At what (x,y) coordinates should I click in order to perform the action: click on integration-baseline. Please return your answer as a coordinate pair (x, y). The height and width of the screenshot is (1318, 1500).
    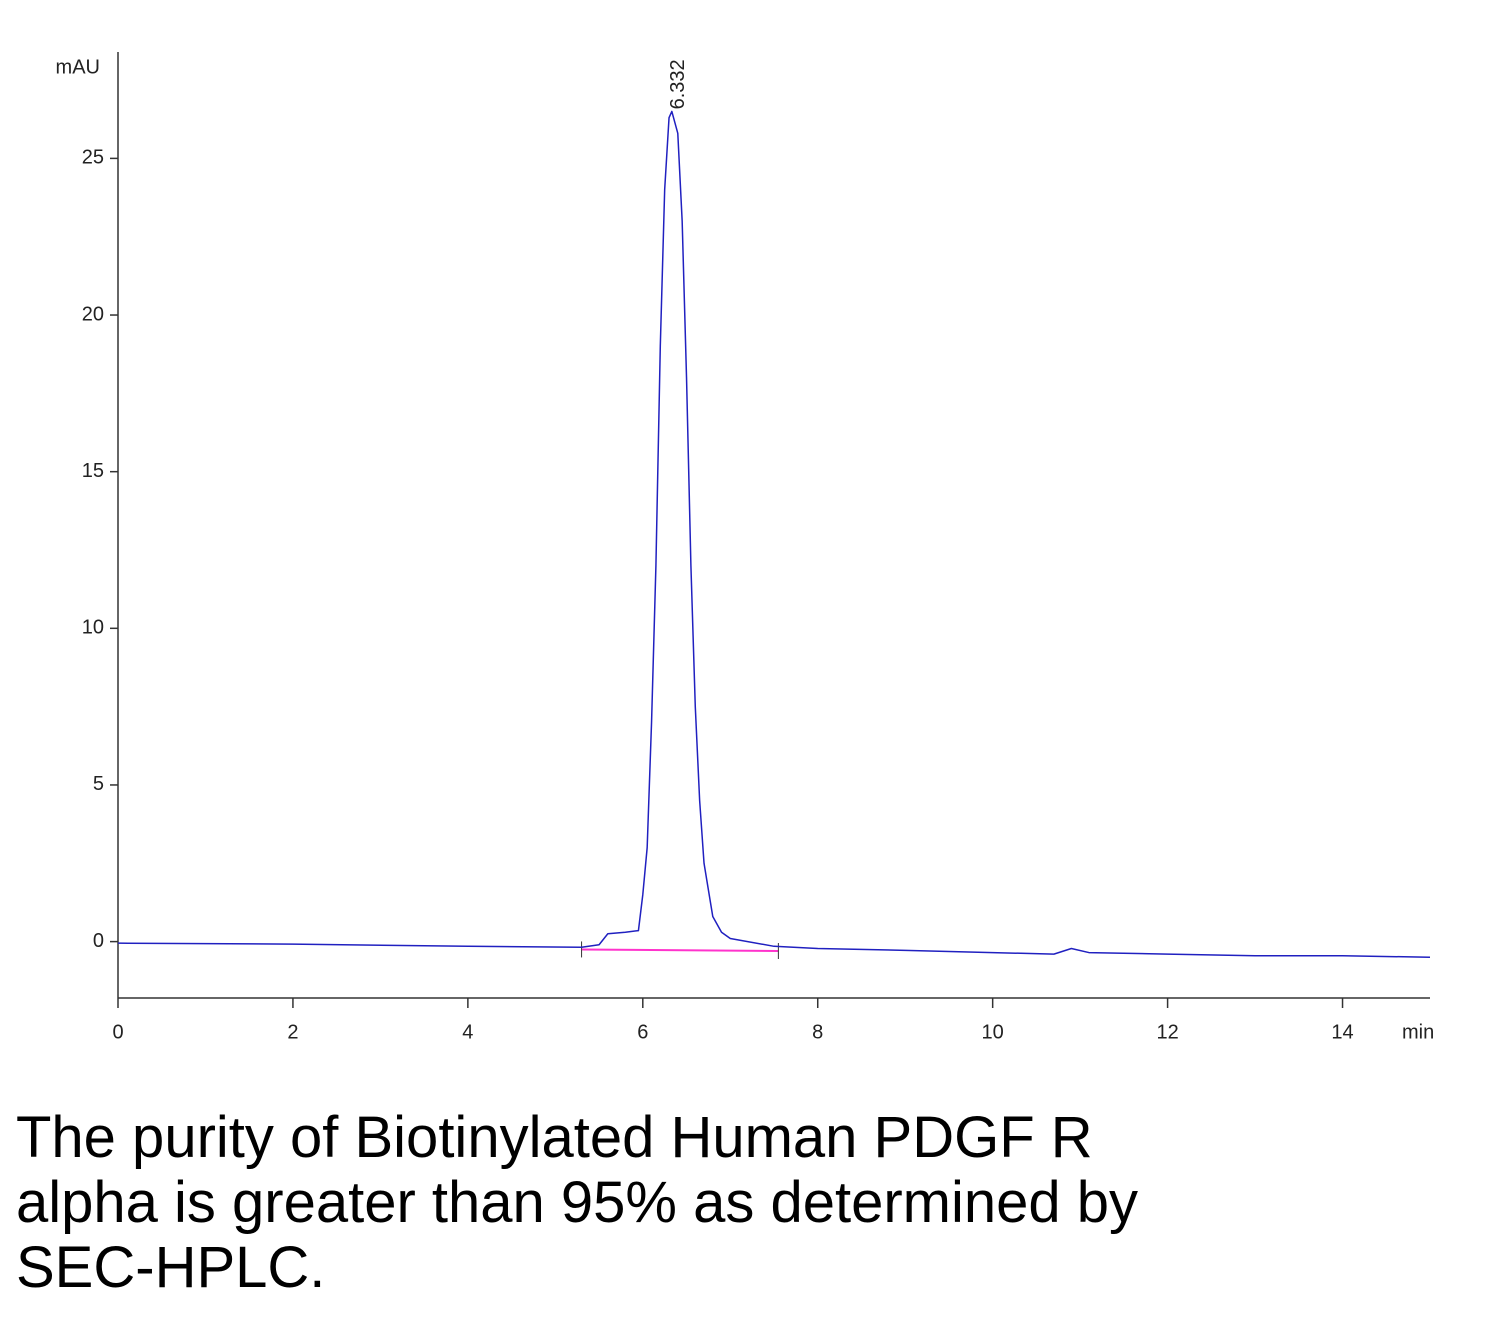
    Looking at the image, I should click on (680, 950).